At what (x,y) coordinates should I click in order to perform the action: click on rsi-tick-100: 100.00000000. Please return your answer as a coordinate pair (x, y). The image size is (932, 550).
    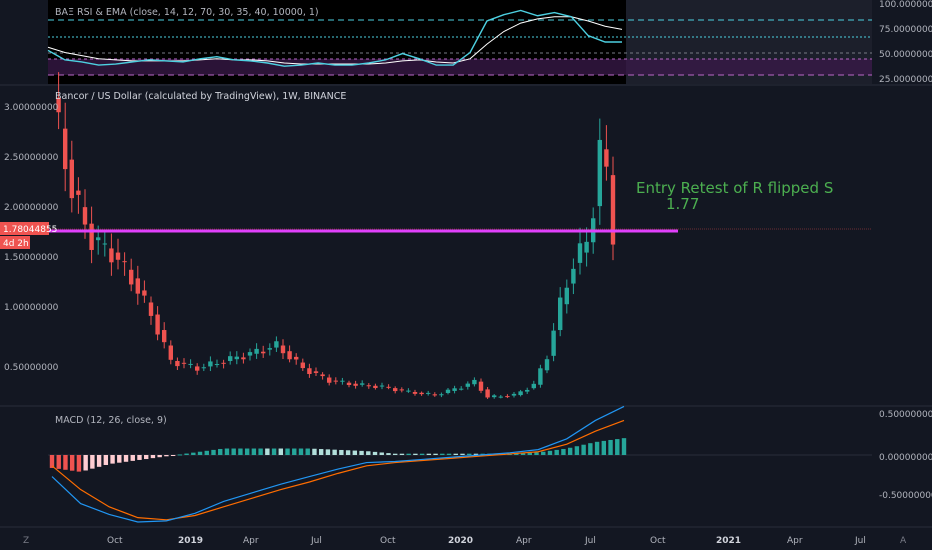
    Looking at the image, I should click on (905, 5).